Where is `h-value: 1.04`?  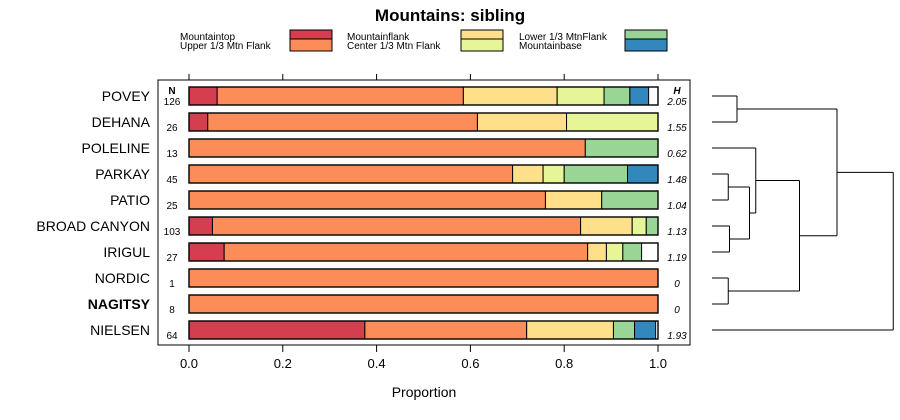
h-value: 1.04 is located at coordinates (677, 206).